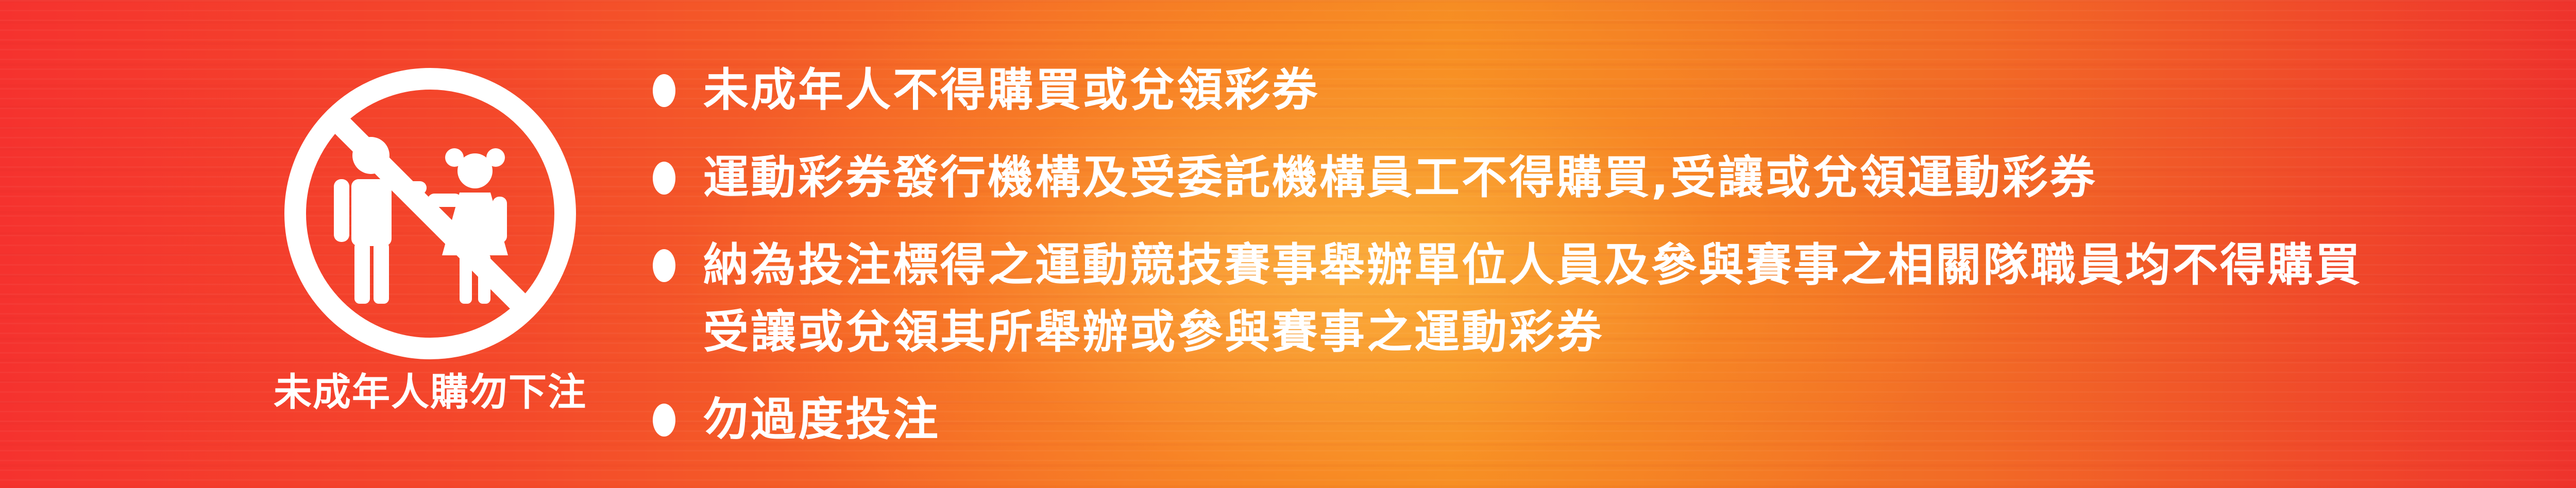 This screenshot has height=488, width=2576. I want to click on emblem-caption: 未成年人購勿下注, so click(430, 392).